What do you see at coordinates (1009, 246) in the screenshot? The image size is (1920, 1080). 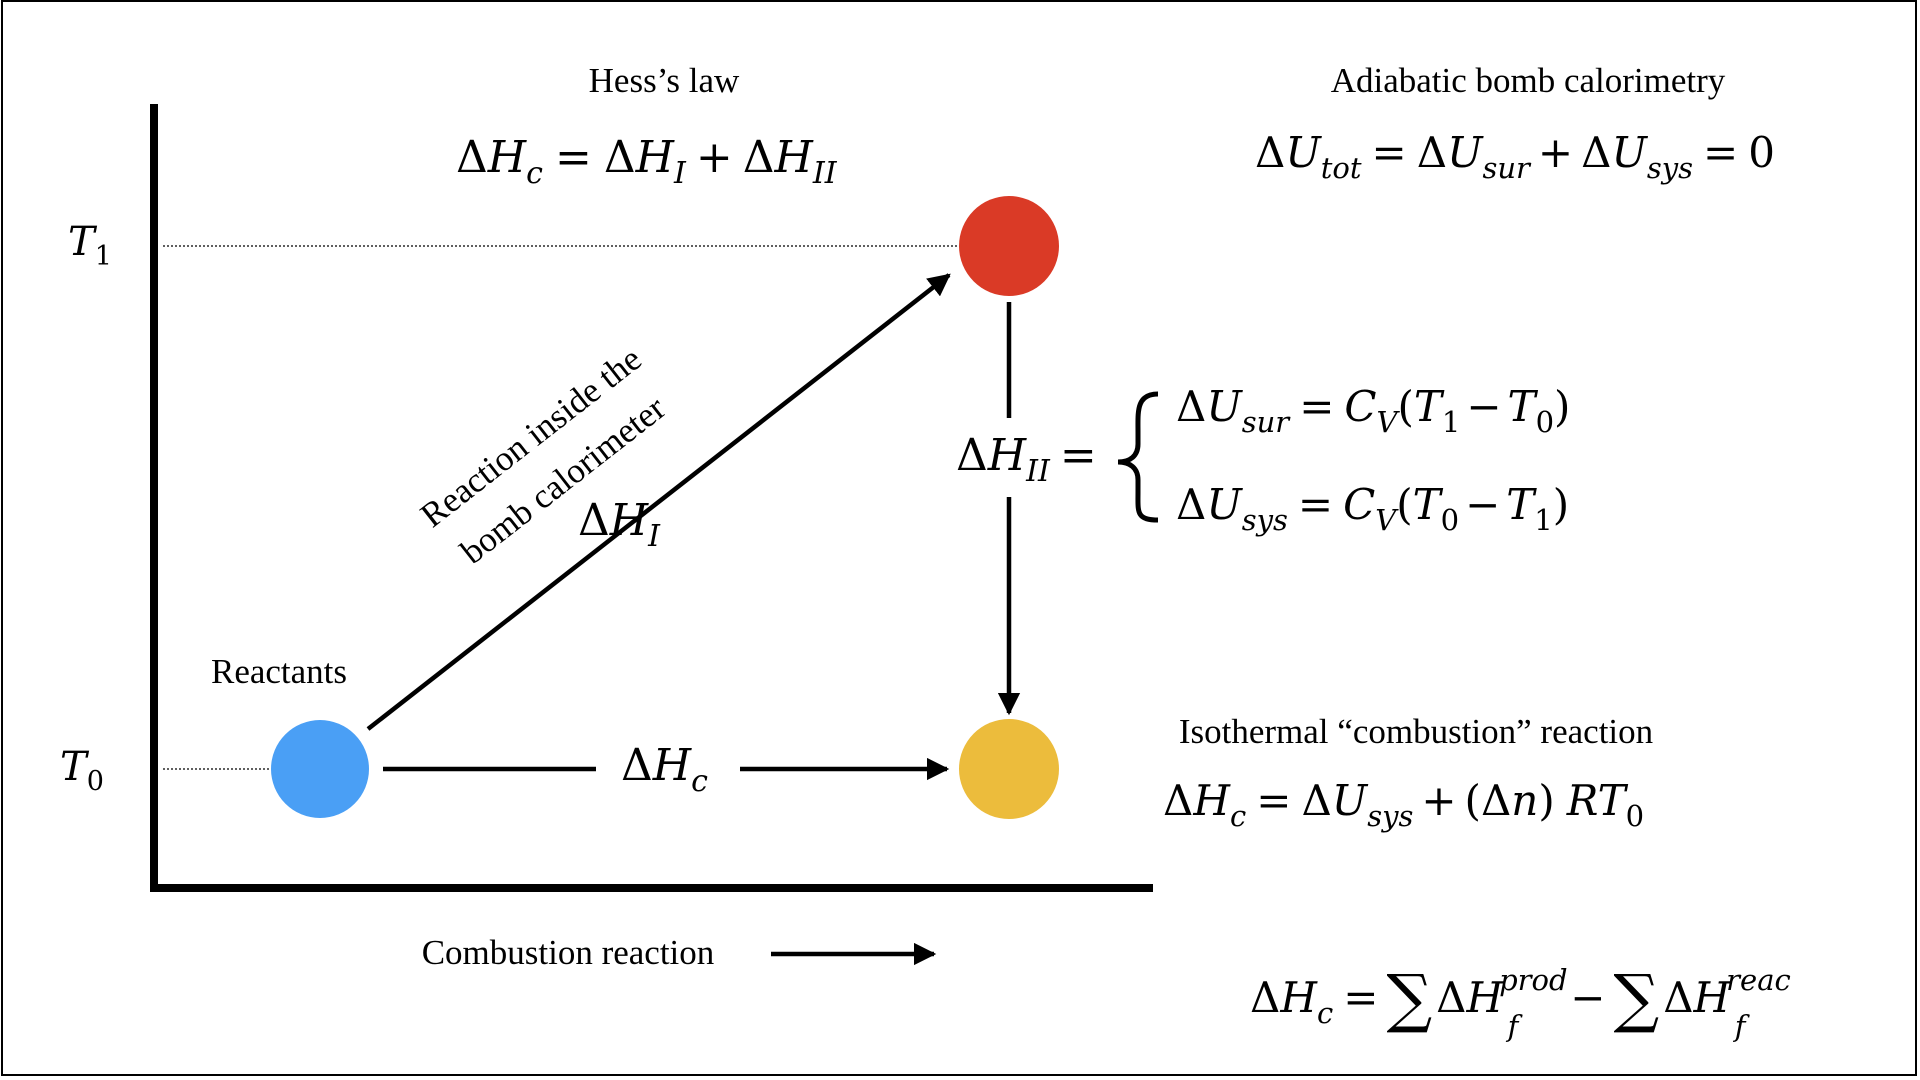 I see `intermediate-state-circle` at bounding box center [1009, 246].